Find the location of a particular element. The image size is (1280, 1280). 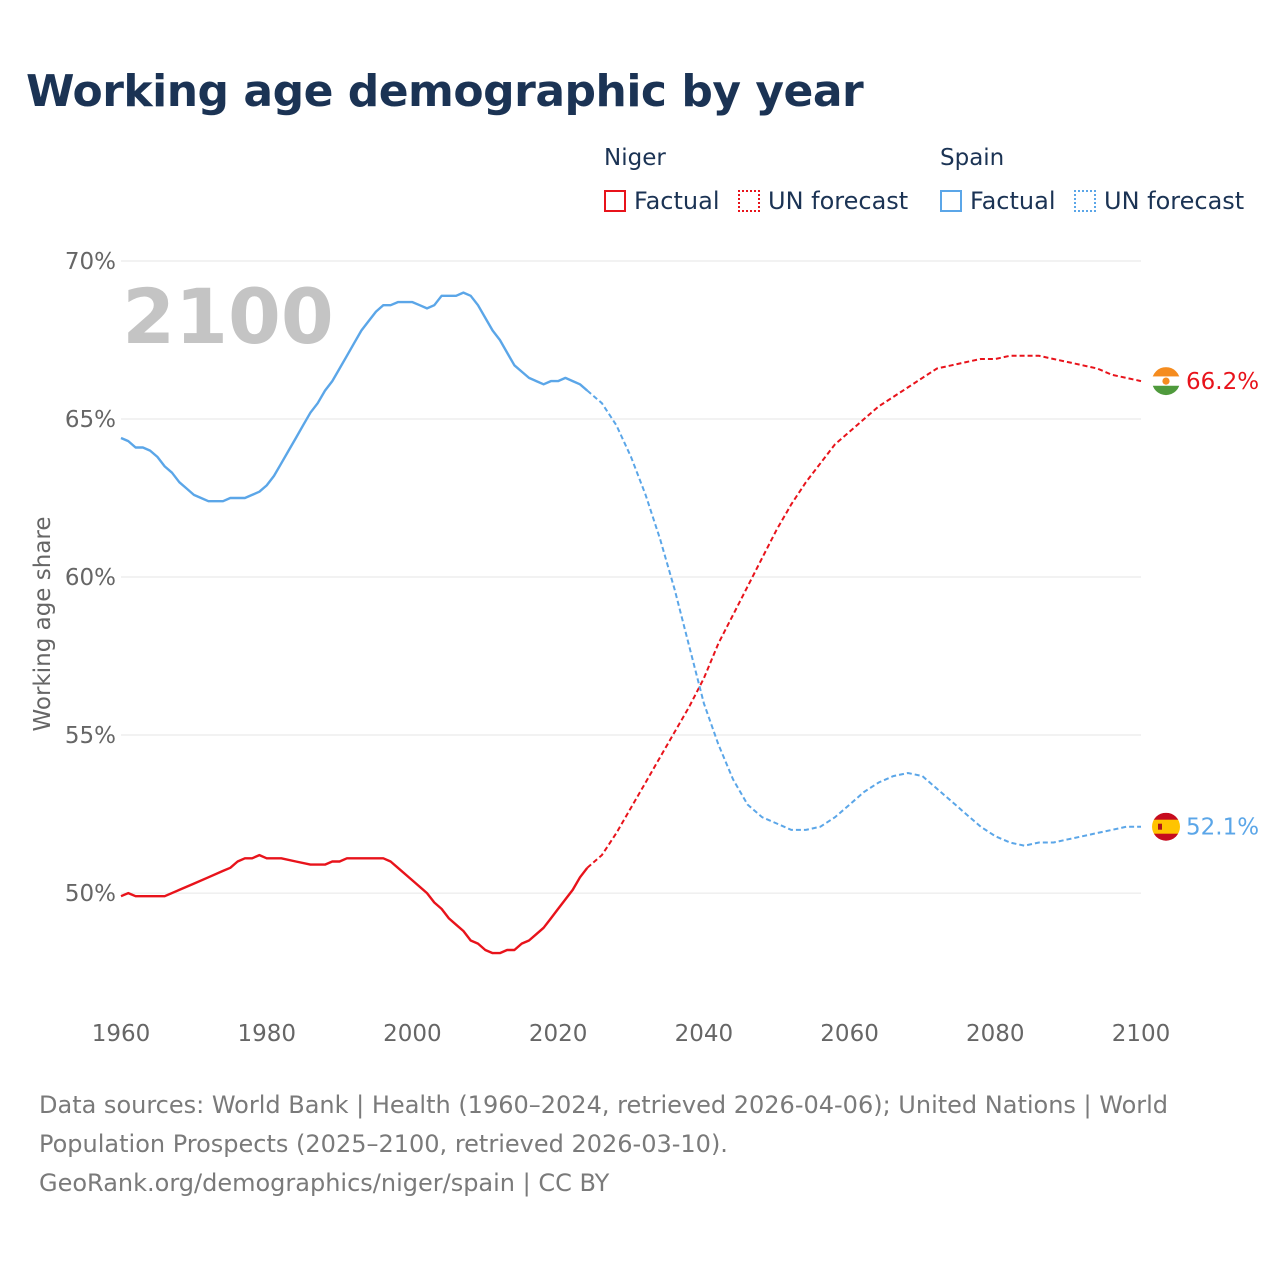

y-tick-label: 60% is located at coordinates (90, 578).